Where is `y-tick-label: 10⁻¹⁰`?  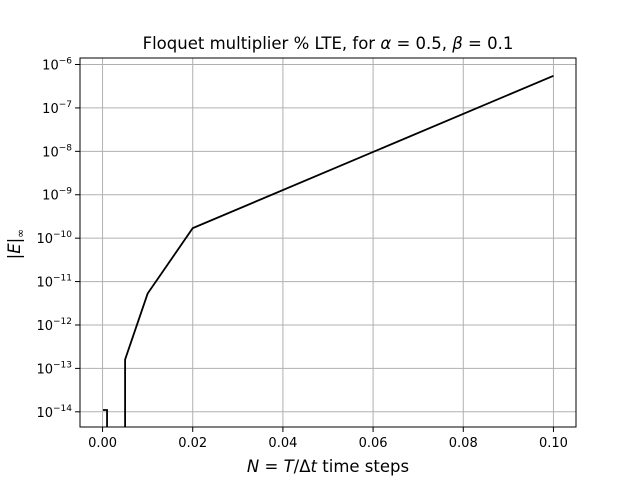 y-tick-label: 10⁻¹⁰ is located at coordinates (54, 238).